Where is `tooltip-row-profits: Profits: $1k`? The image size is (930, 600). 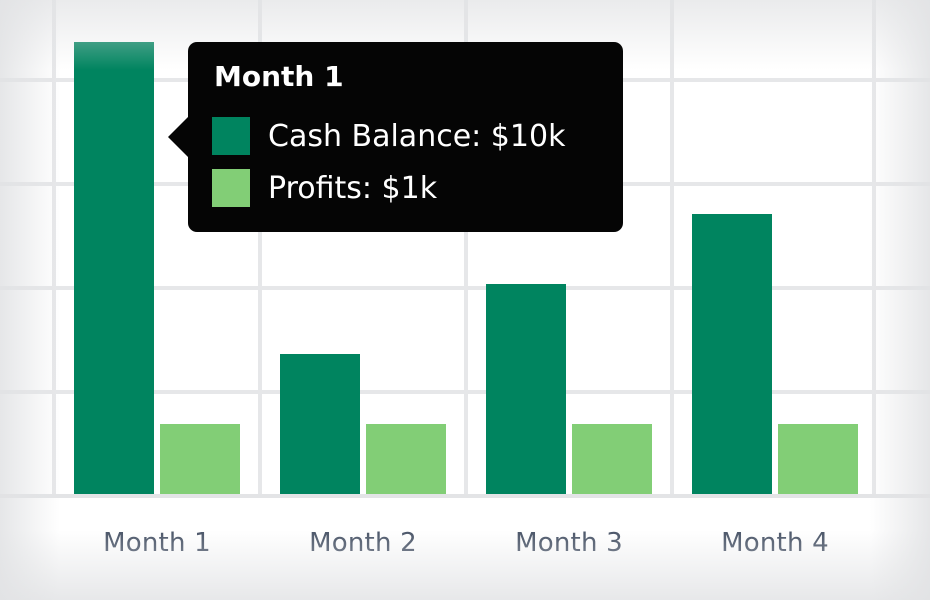 tooltip-row-profits: Profits: $1k is located at coordinates (324, 188).